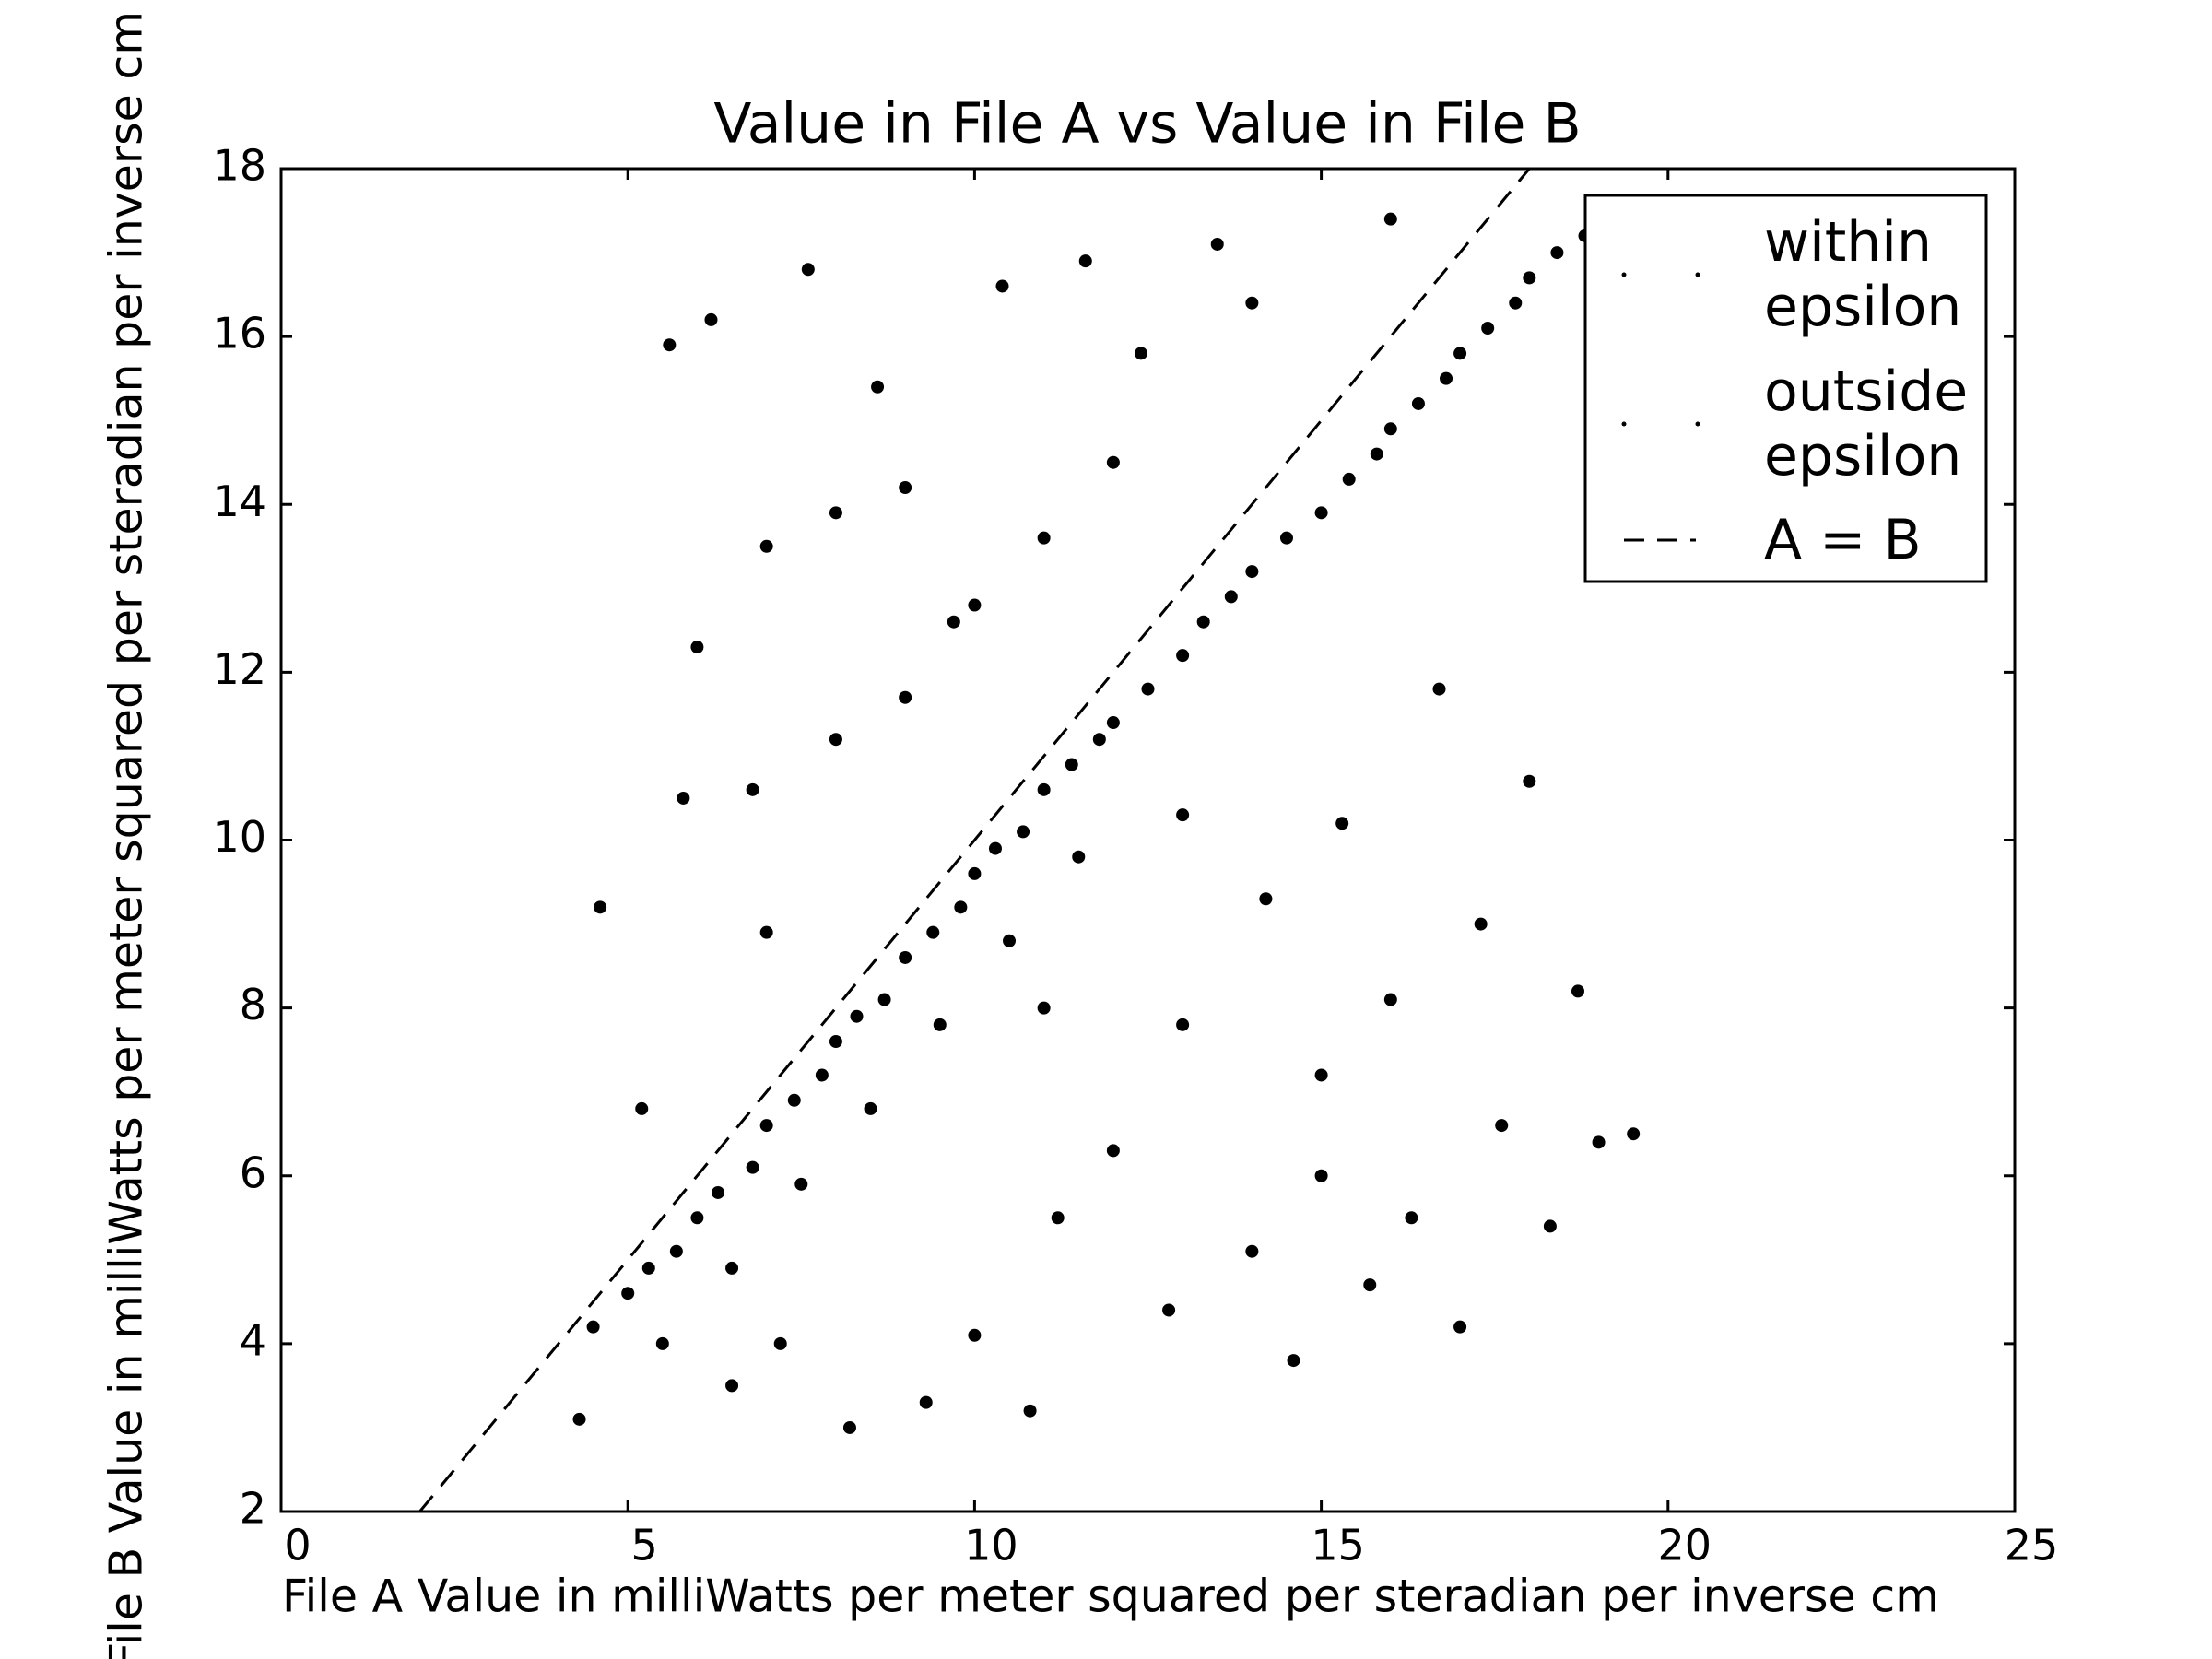  What do you see at coordinates (297, 1546) in the screenshot?
I see `x-tick-label: 0` at bounding box center [297, 1546].